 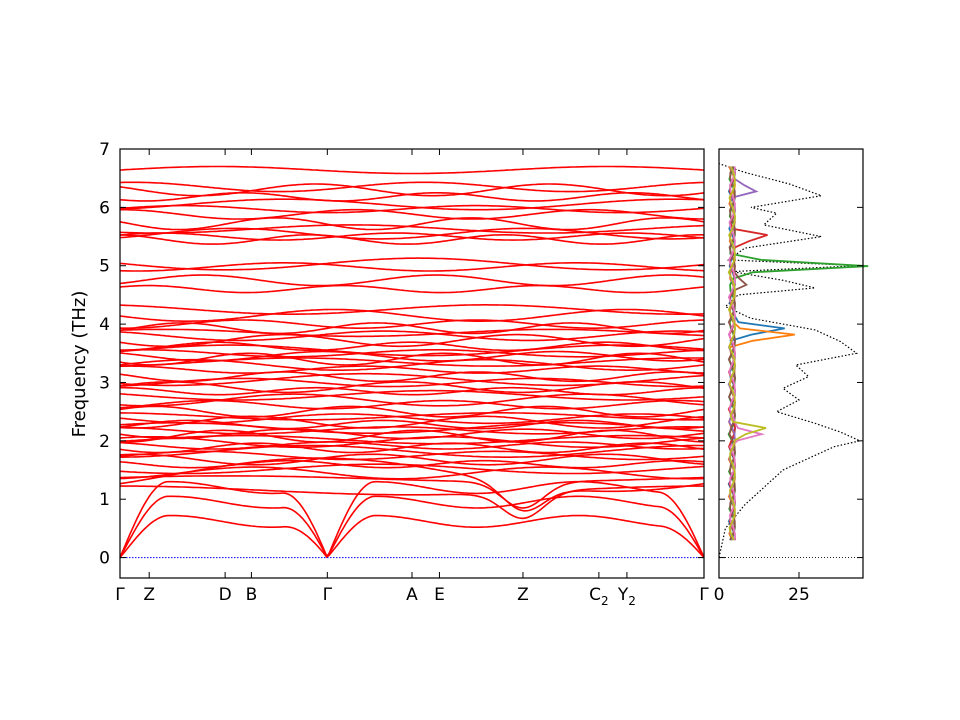 I want to click on dos-x-tick-label: 25, so click(x=799, y=595).